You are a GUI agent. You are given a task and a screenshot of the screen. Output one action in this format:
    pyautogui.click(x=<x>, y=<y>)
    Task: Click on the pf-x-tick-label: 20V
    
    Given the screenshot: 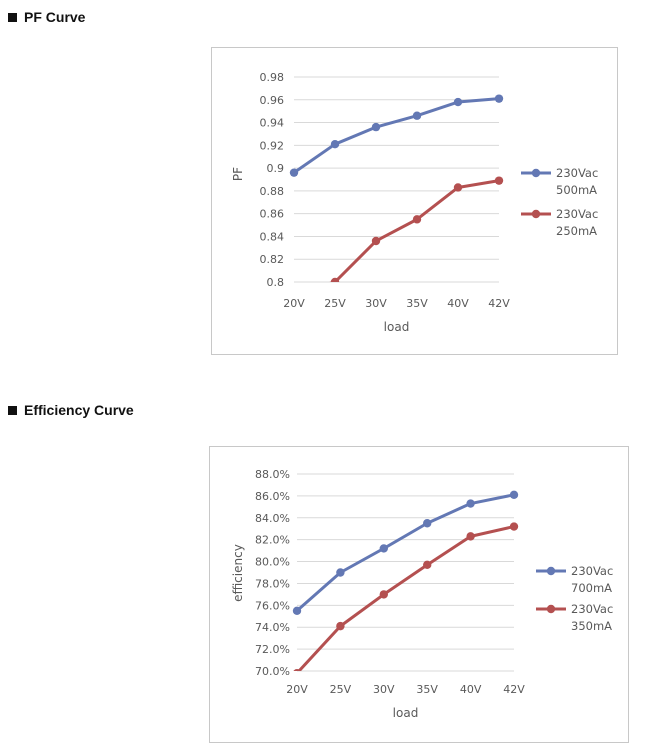 What is the action you would take?
    pyautogui.click(x=294, y=303)
    